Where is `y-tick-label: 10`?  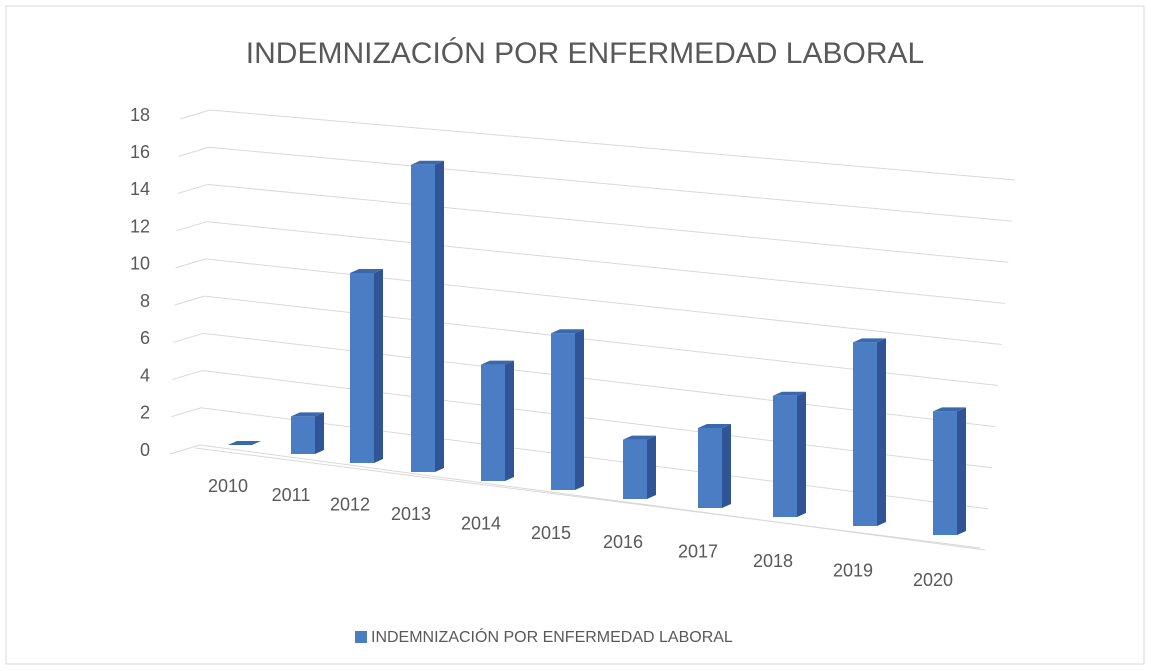 y-tick-label: 10 is located at coordinates (140, 264).